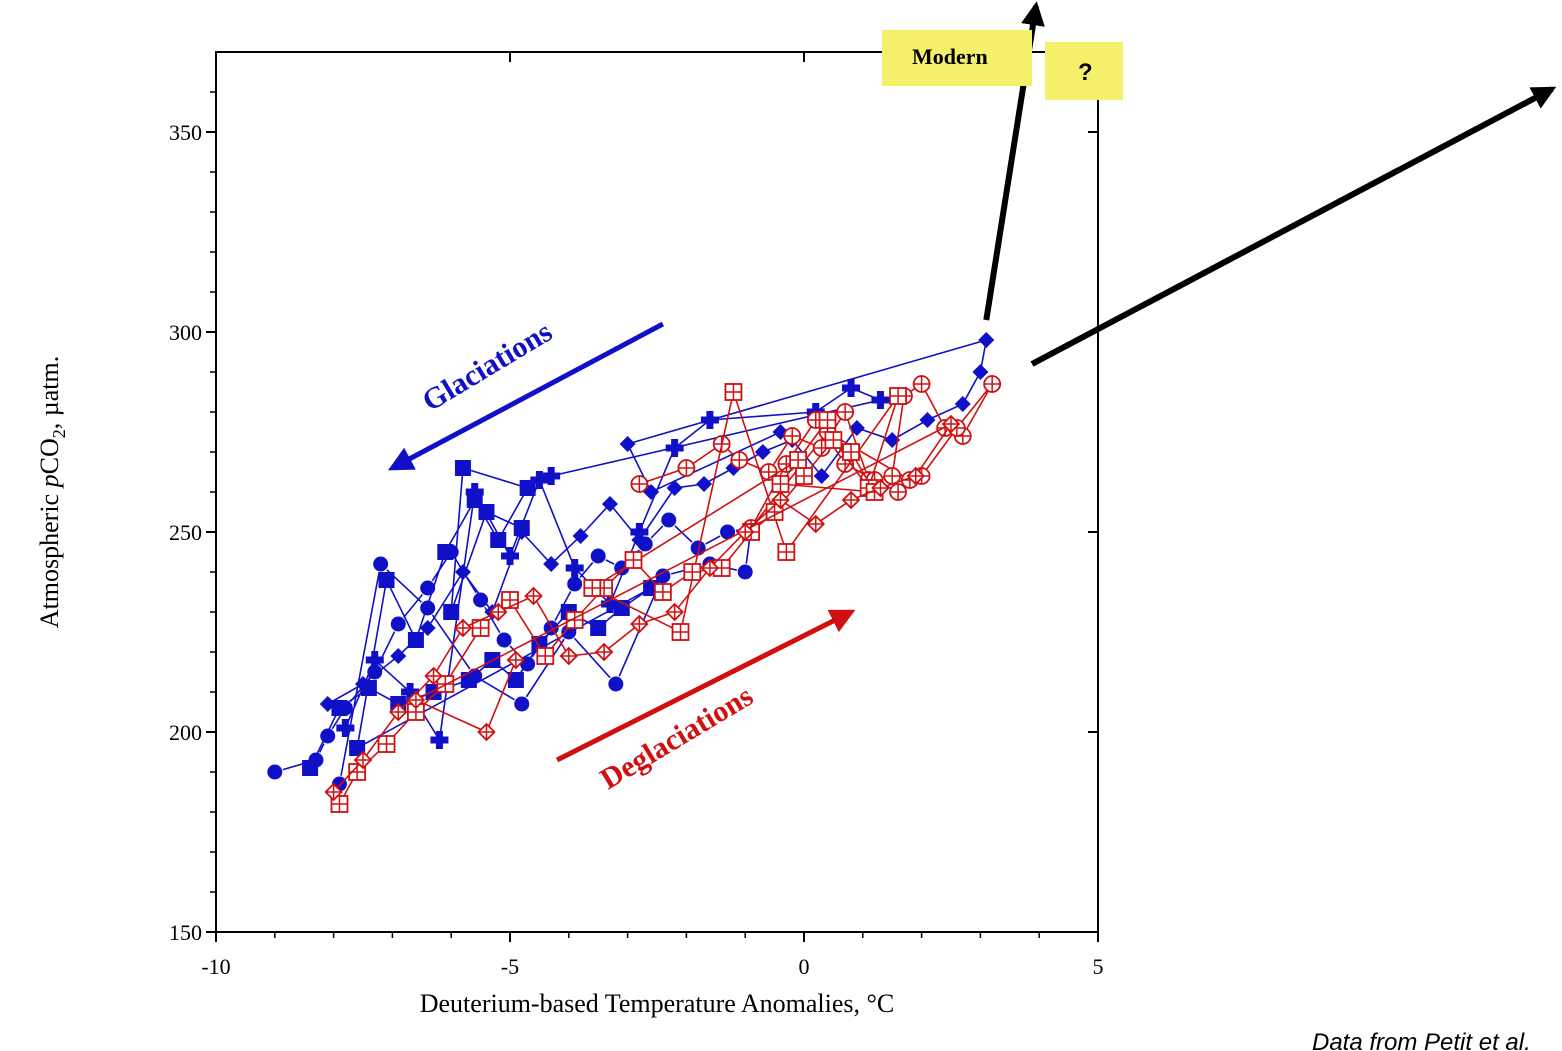  I want to click on modern-label-box, so click(957, 58).